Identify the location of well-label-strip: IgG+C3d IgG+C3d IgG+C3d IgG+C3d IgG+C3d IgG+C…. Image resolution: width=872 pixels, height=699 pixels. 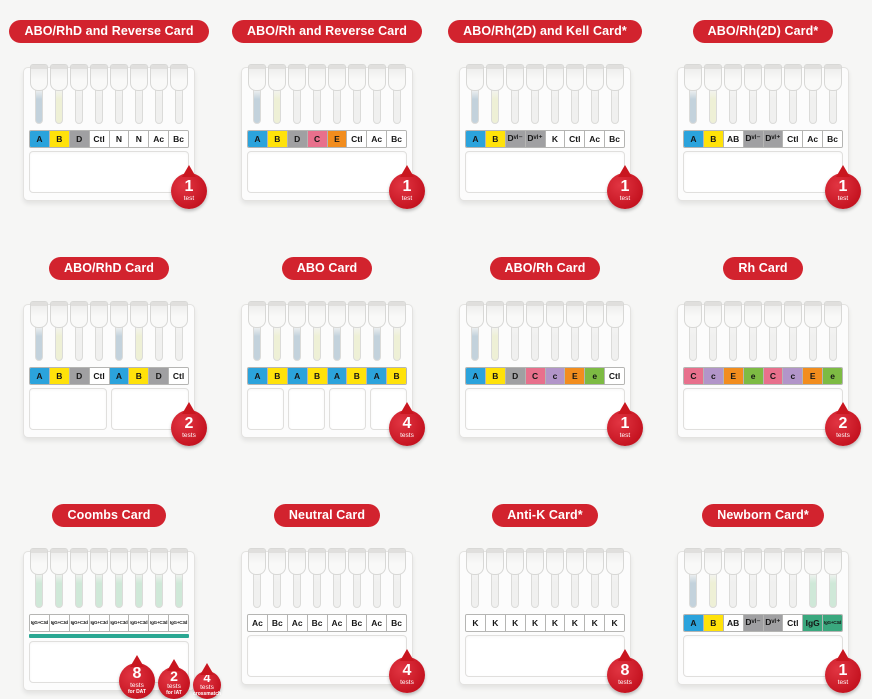
(109, 622).